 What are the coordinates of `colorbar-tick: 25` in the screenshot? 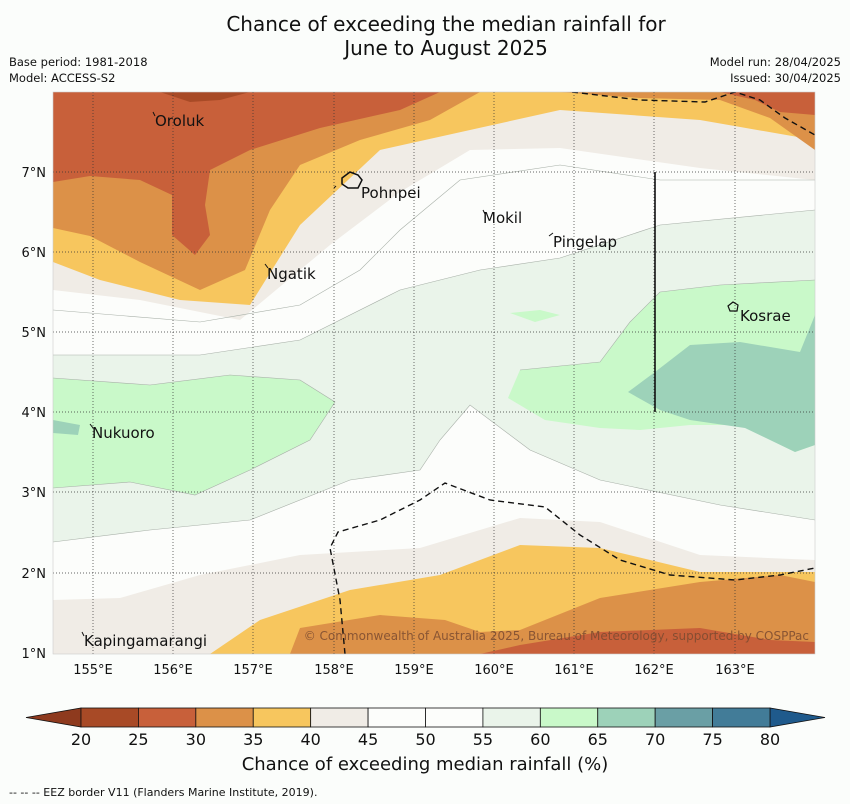 It's located at (138, 739).